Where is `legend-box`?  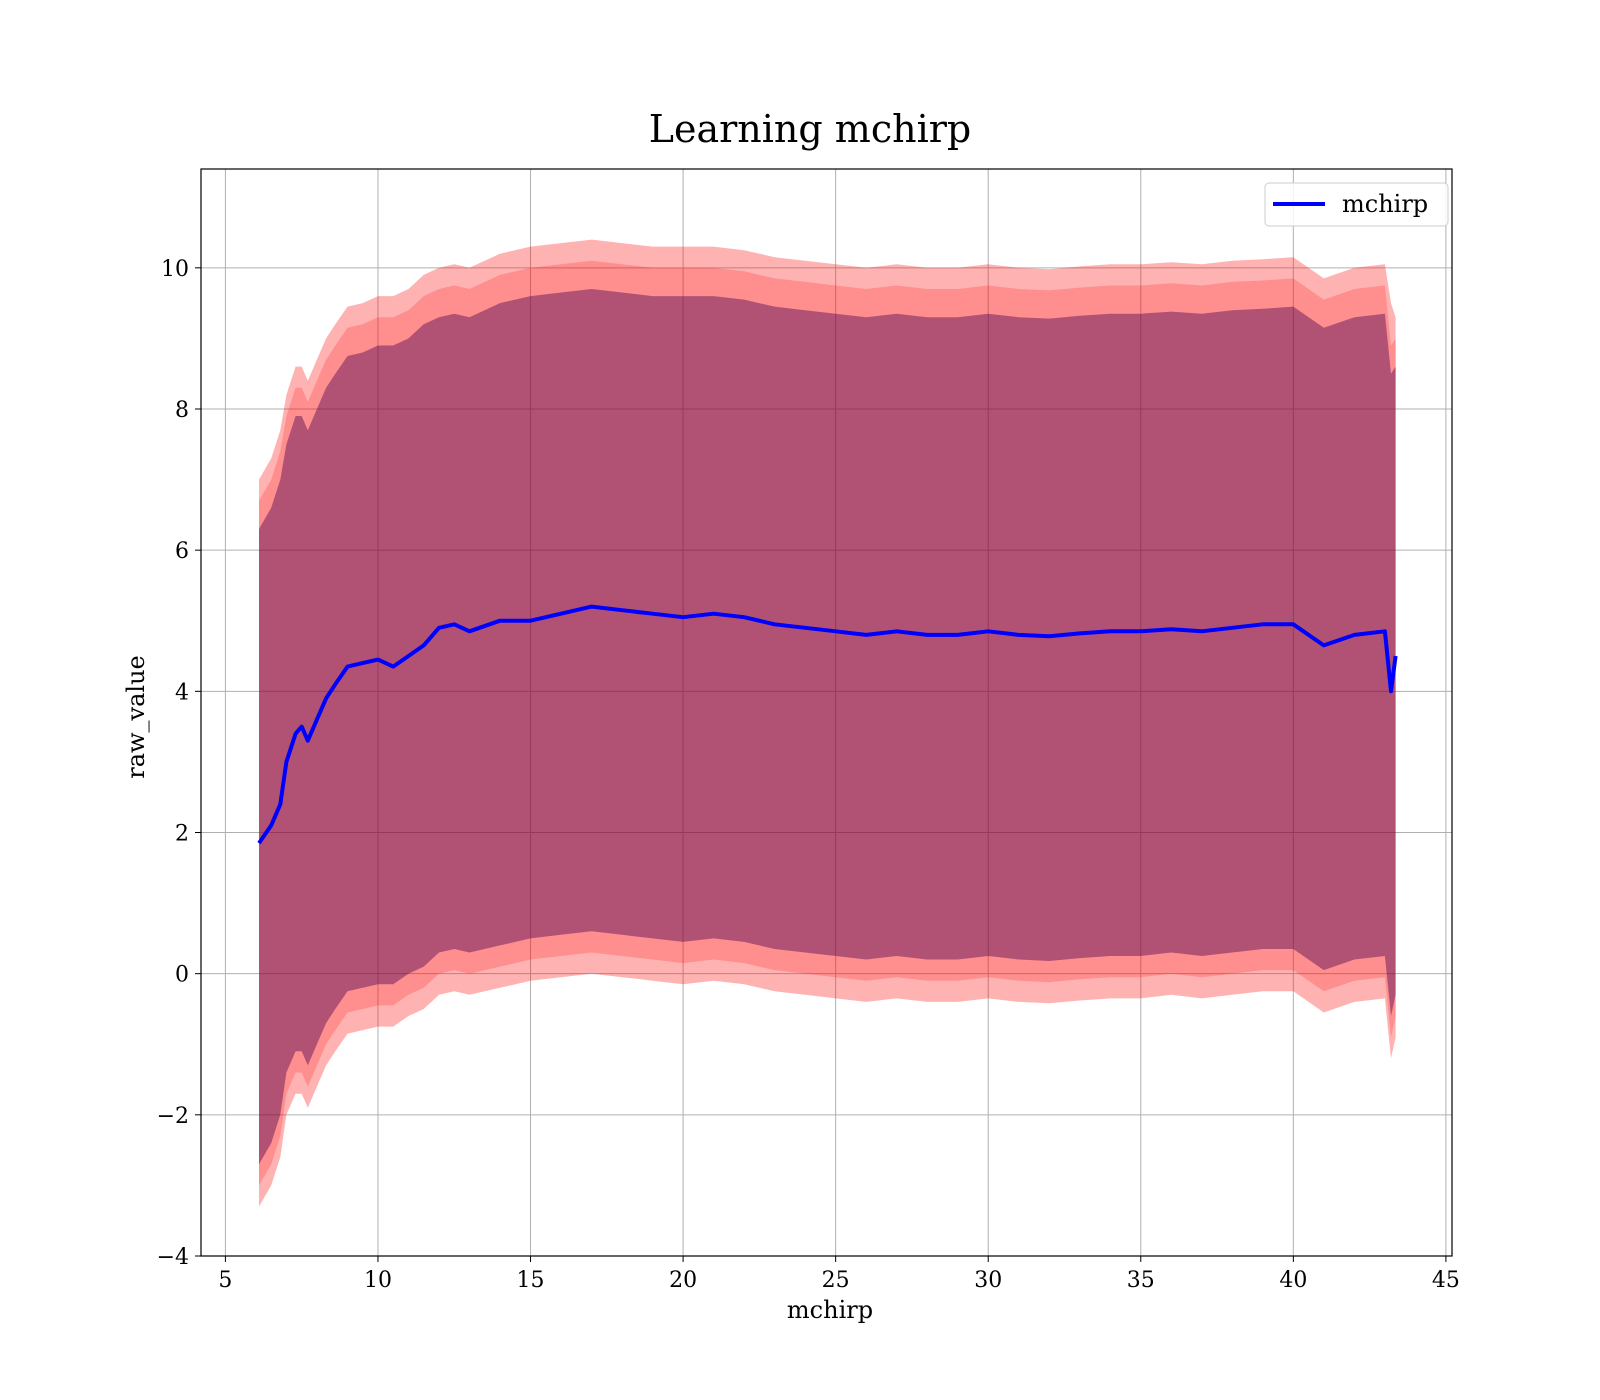 legend-box is located at coordinates (1356, 204).